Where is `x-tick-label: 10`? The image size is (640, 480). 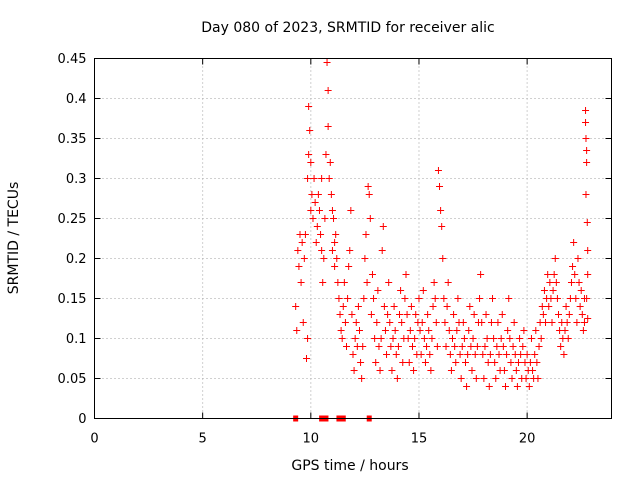 x-tick-label: 10 is located at coordinates (311, 439).